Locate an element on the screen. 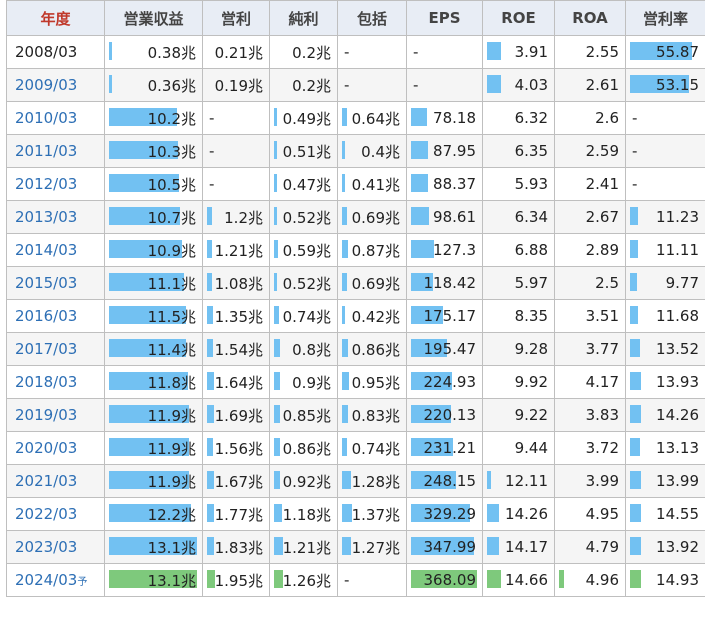 Image resolution: width=705 pixels, height=631 pixels. cell-op-margin: 11.68 is located at coordinates (665, 316).